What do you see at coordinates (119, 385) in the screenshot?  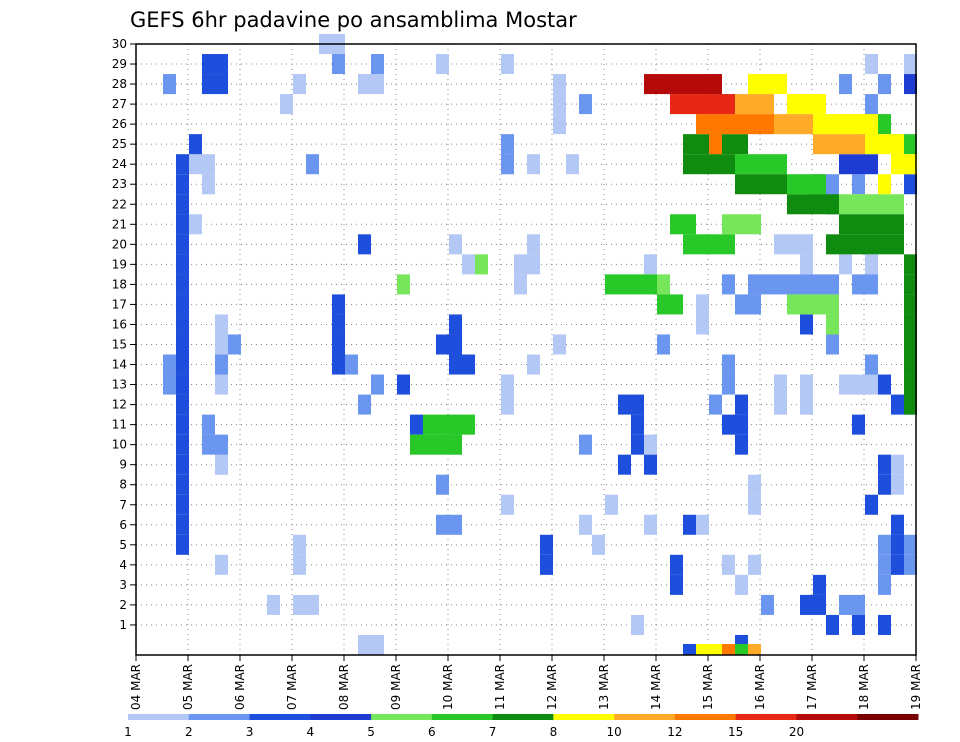 I see `y-tick-label: 13` at bounding box center [119, 385].